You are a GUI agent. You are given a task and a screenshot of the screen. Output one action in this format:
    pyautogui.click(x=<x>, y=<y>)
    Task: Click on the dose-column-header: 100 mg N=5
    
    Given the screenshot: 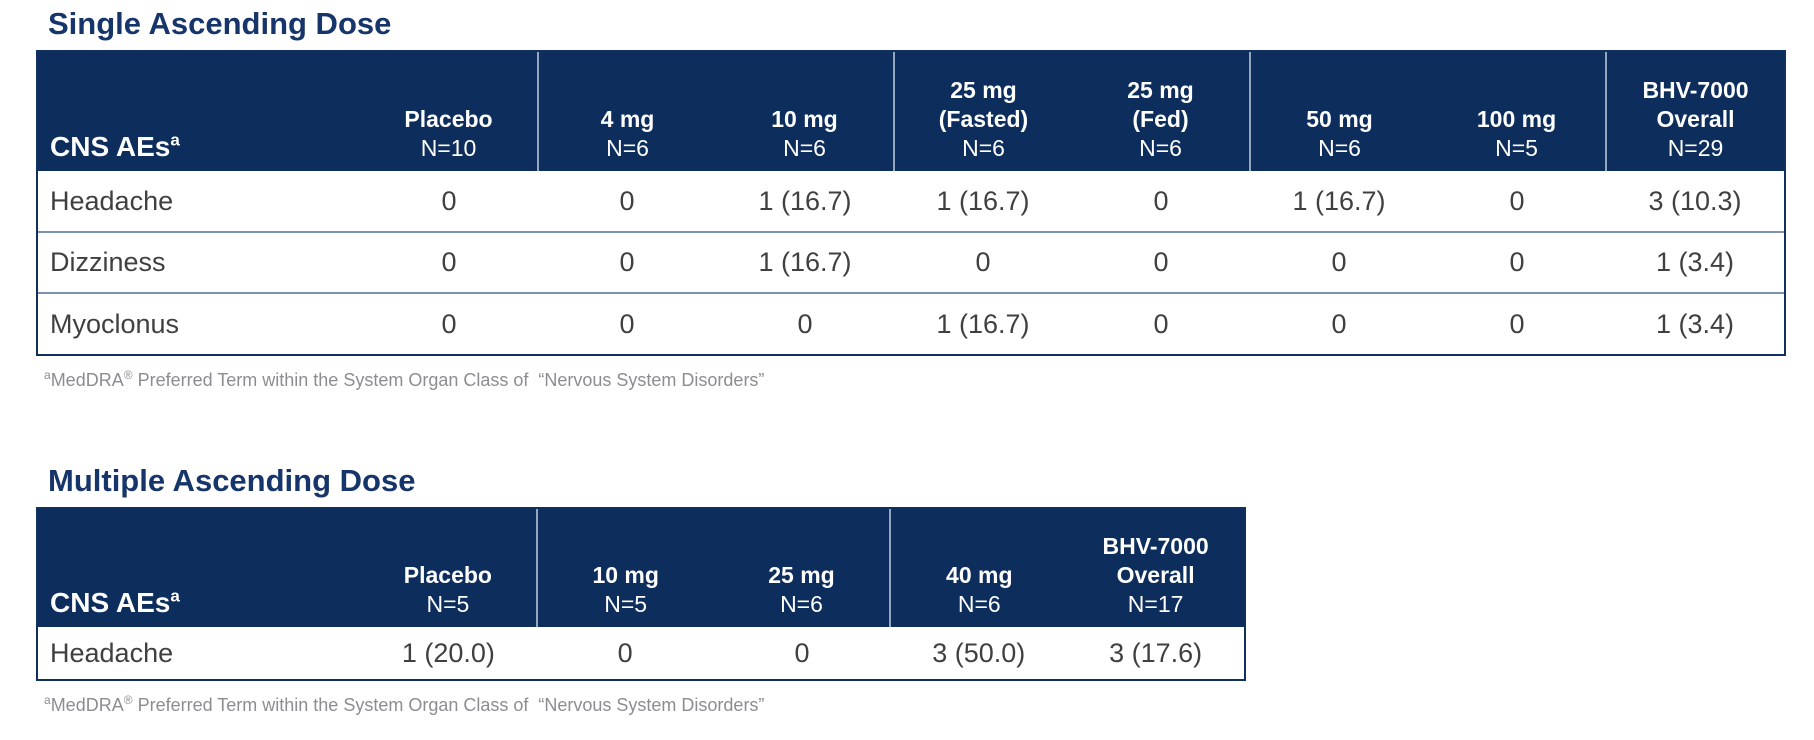 What is the action you would take?
    pyautogui.click(x=1517, y=111)
    